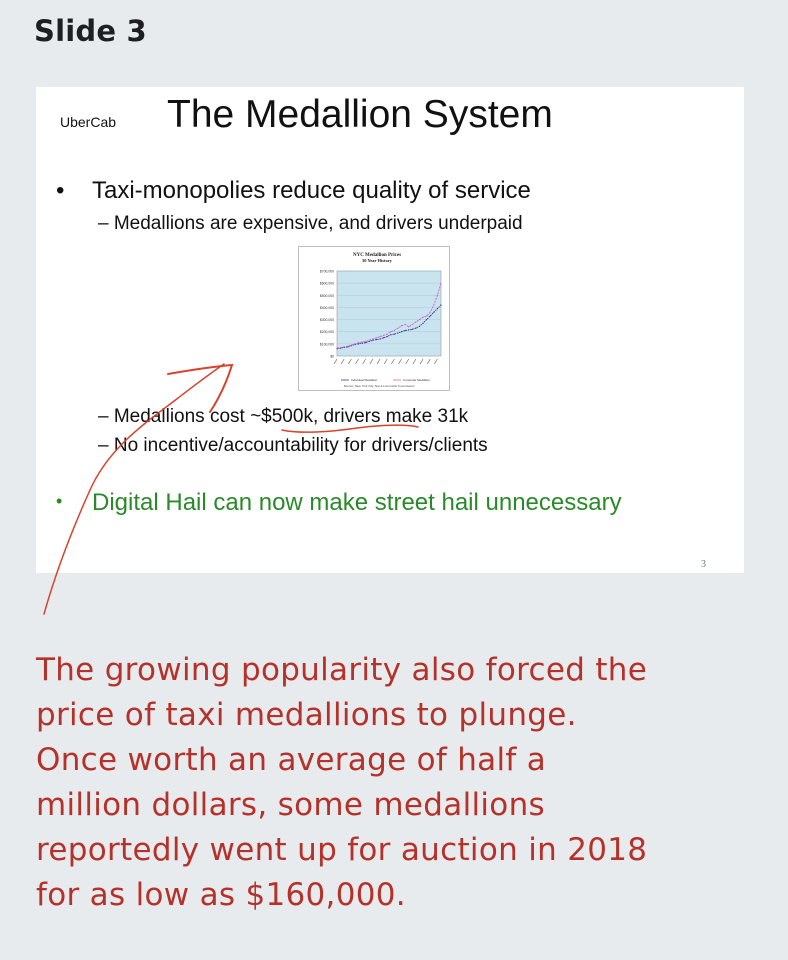  Describe the element at coordinates (327, 296) in the screenshot. I see `y-tick-label: $500,000` at that location.